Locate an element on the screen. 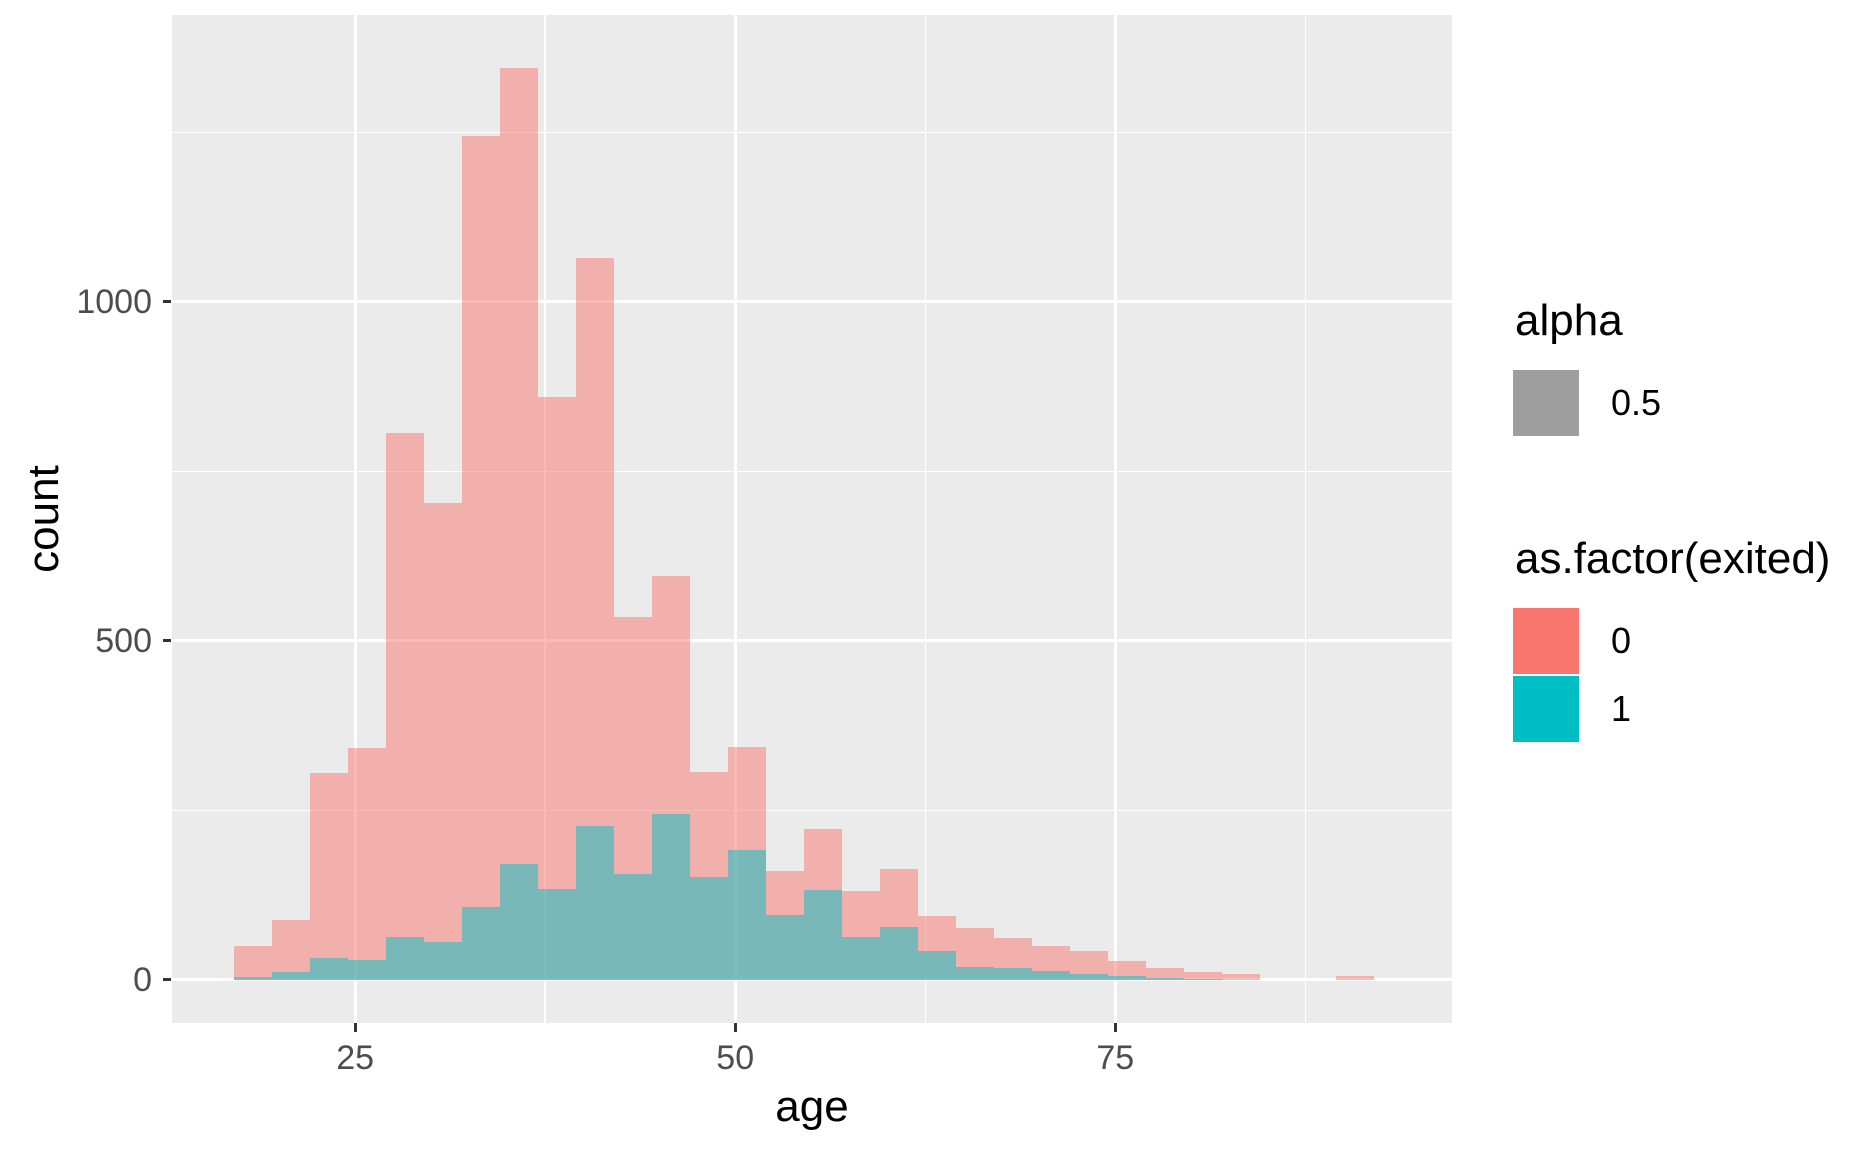  x-axis-tick-label: 25 is located at coordinates (355, 1058).